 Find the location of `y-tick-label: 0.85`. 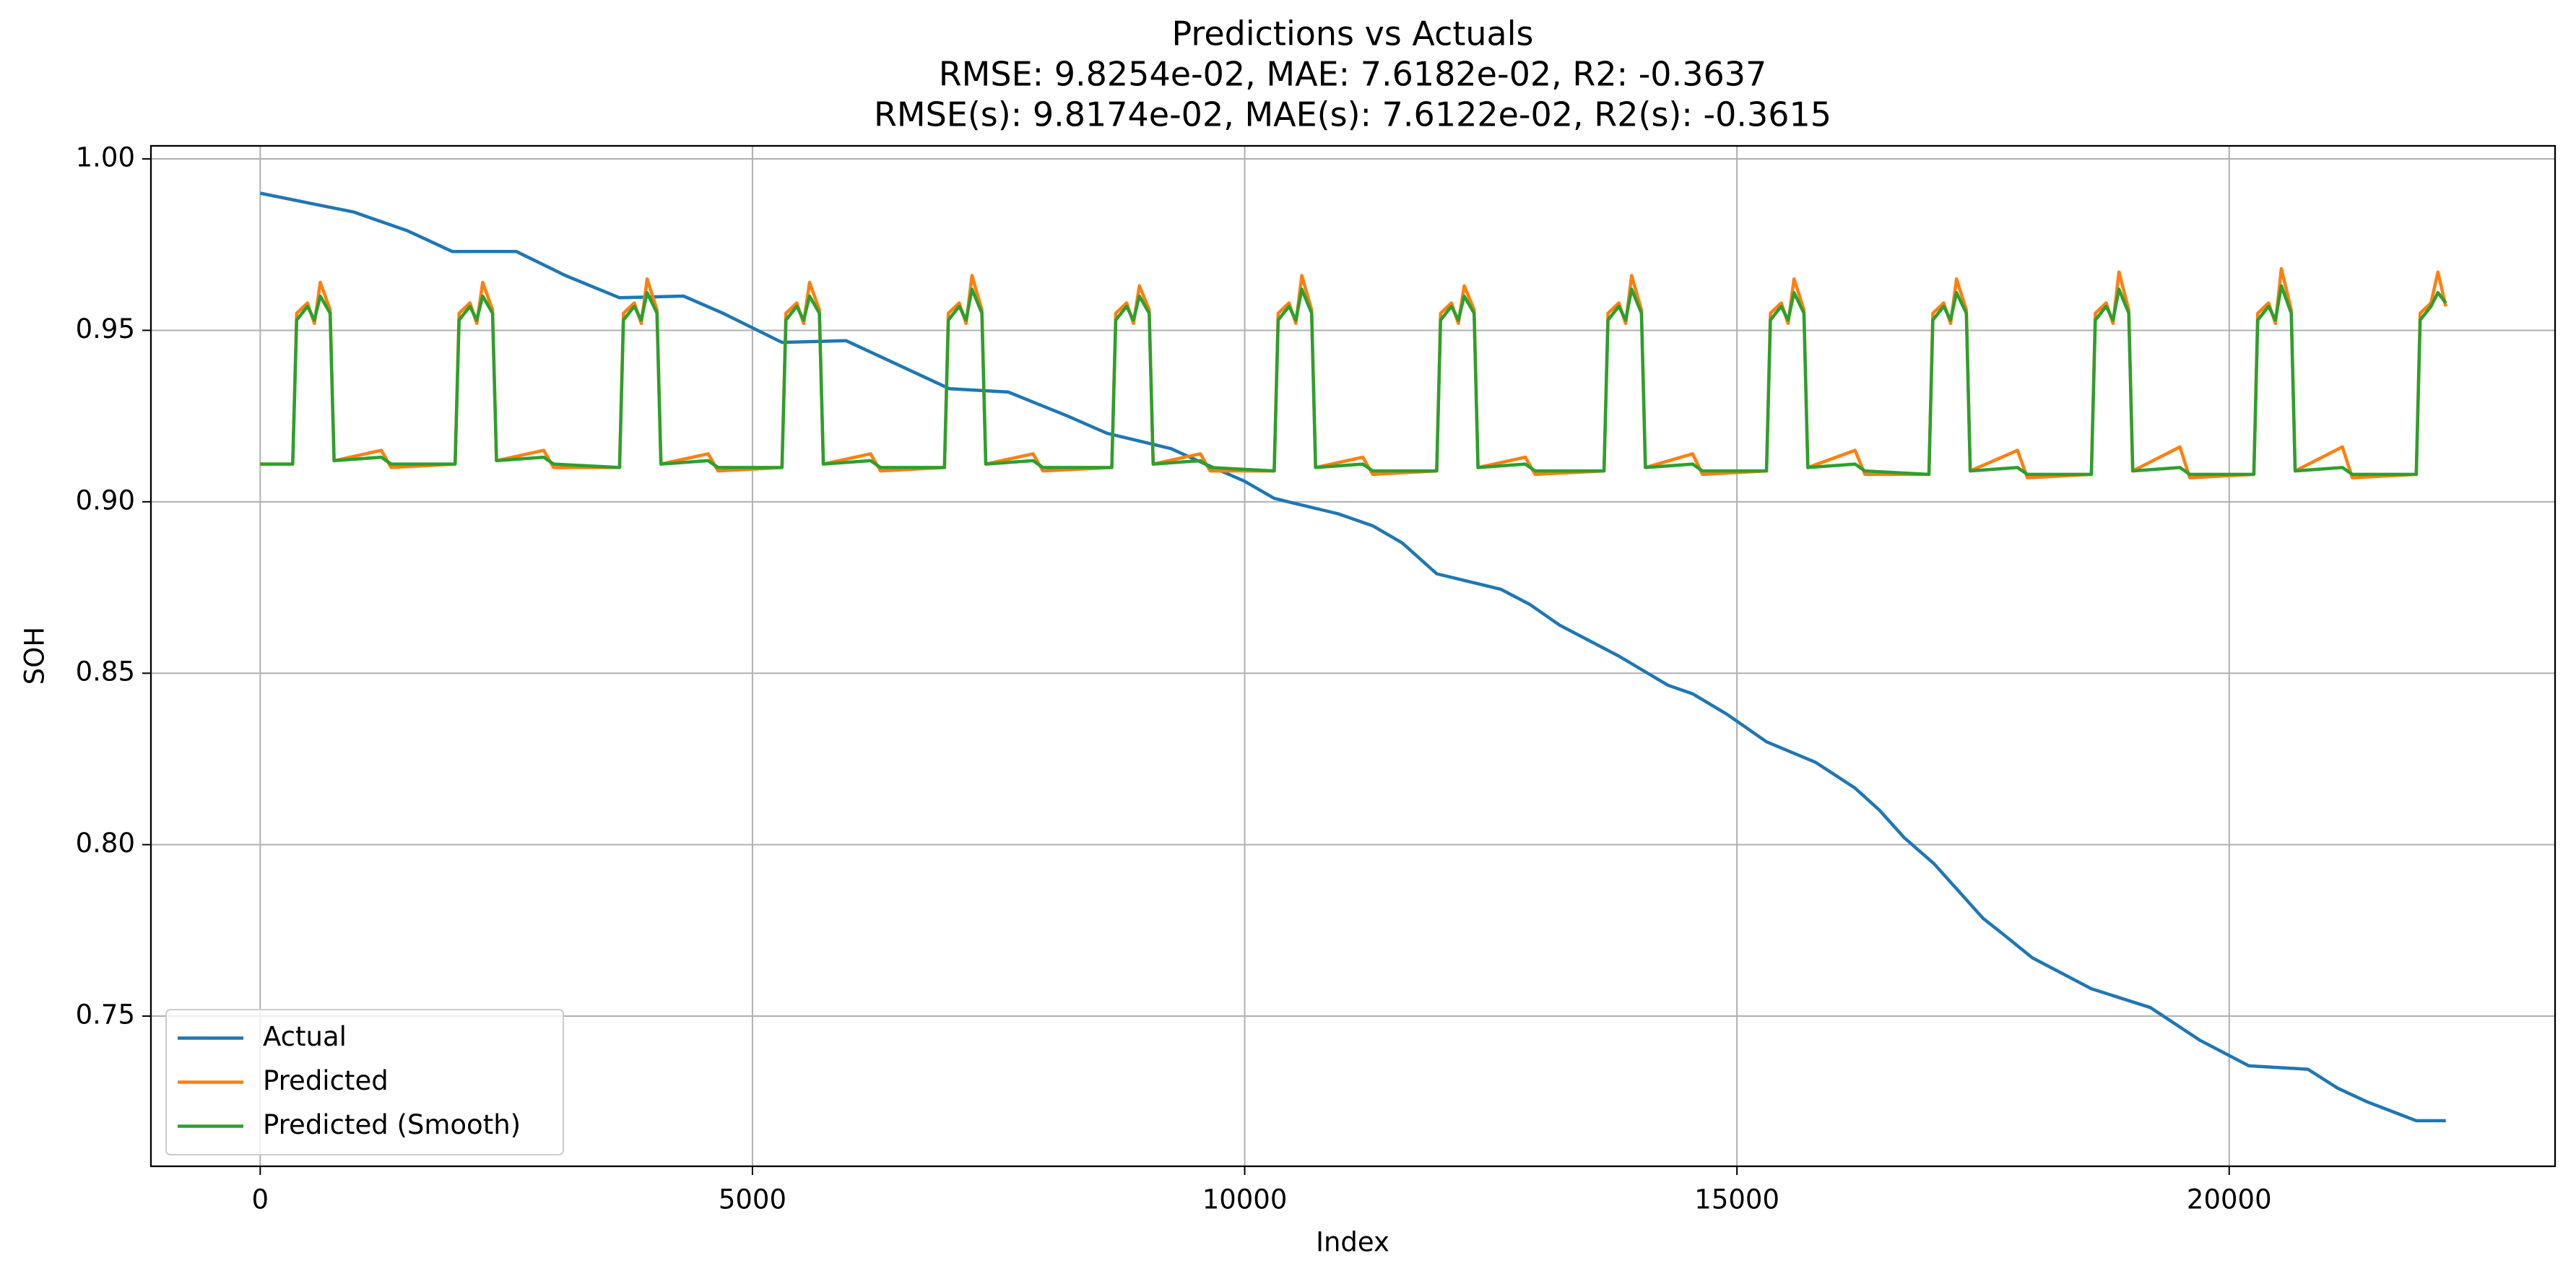

y-tick-label: 0.85 is located at coordinates (105, 672).